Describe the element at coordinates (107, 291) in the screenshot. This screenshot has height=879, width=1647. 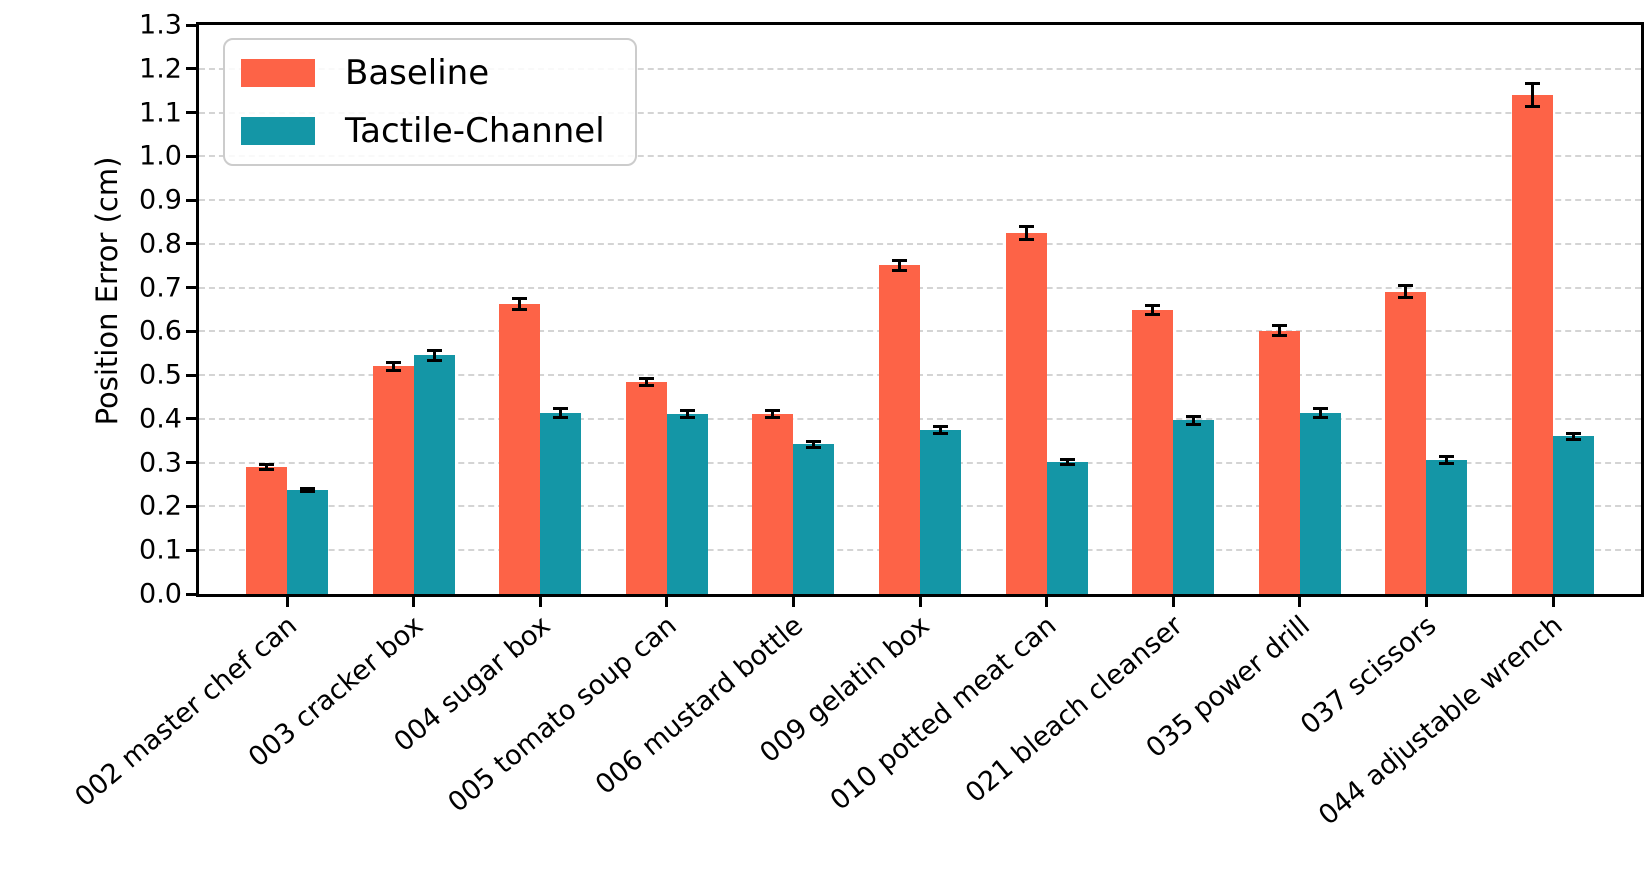
I see `y-axis-label: Position Error (cm)` at that location.